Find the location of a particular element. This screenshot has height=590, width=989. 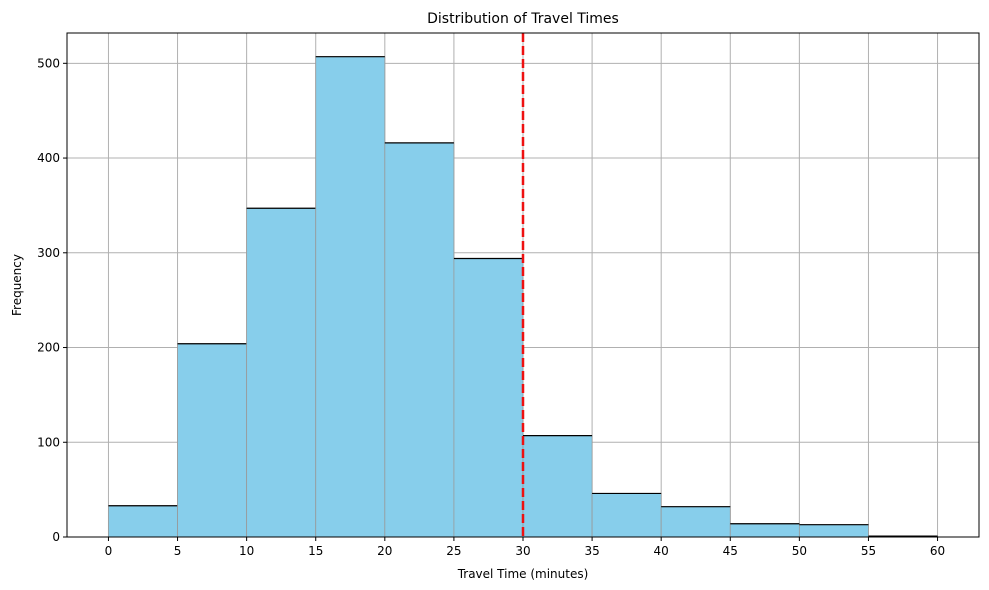

y-tick-label-4: 400 is located at coordinates (48, 158).